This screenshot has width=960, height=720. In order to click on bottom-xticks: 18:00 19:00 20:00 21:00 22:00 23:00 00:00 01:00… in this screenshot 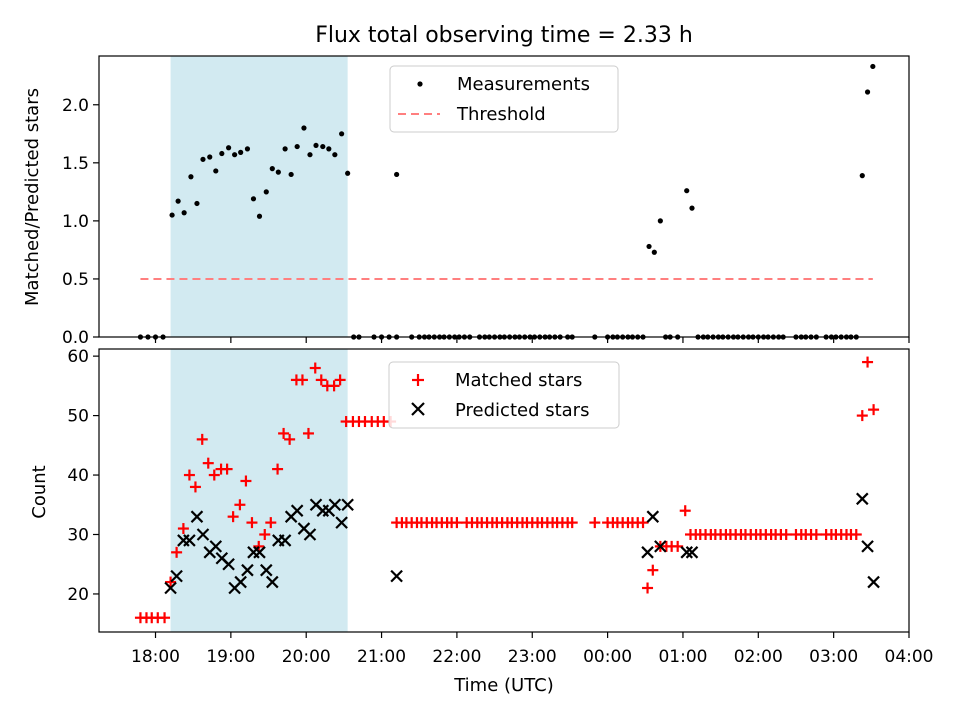, I will do `click(532, 649)`.